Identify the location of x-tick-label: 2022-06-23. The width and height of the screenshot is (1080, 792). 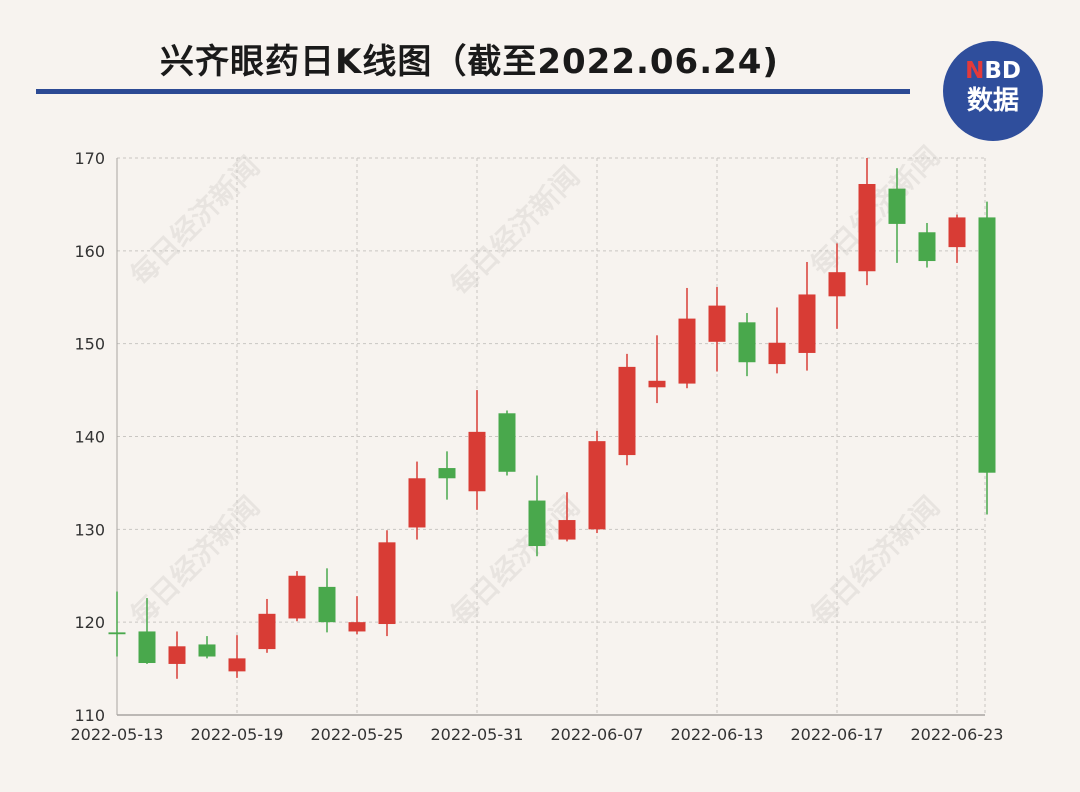
(957, 734).